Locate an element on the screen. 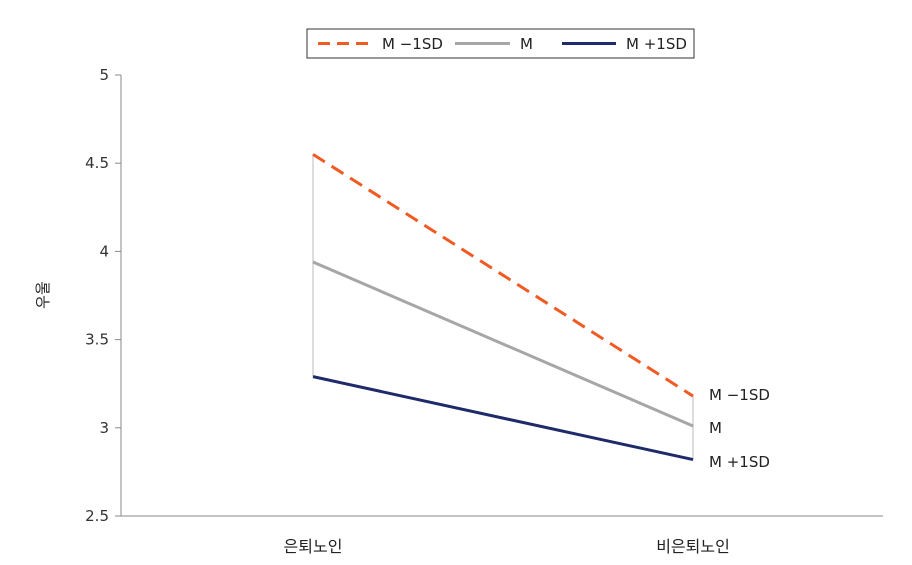 This screenshot has width=912, height=565. y-tick-label: 2.5 is located at coordinates (97, 516).